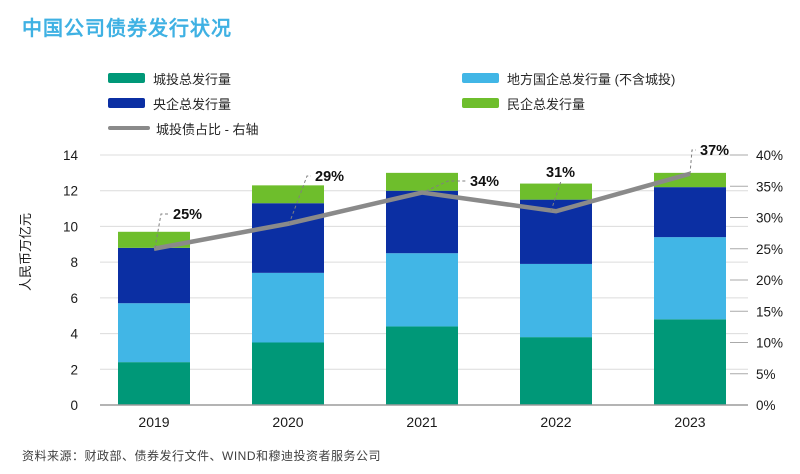 The height and width of the screenshot is (474, 800). I want to click on left-axis-tick-label: 2, so click(74, 369).